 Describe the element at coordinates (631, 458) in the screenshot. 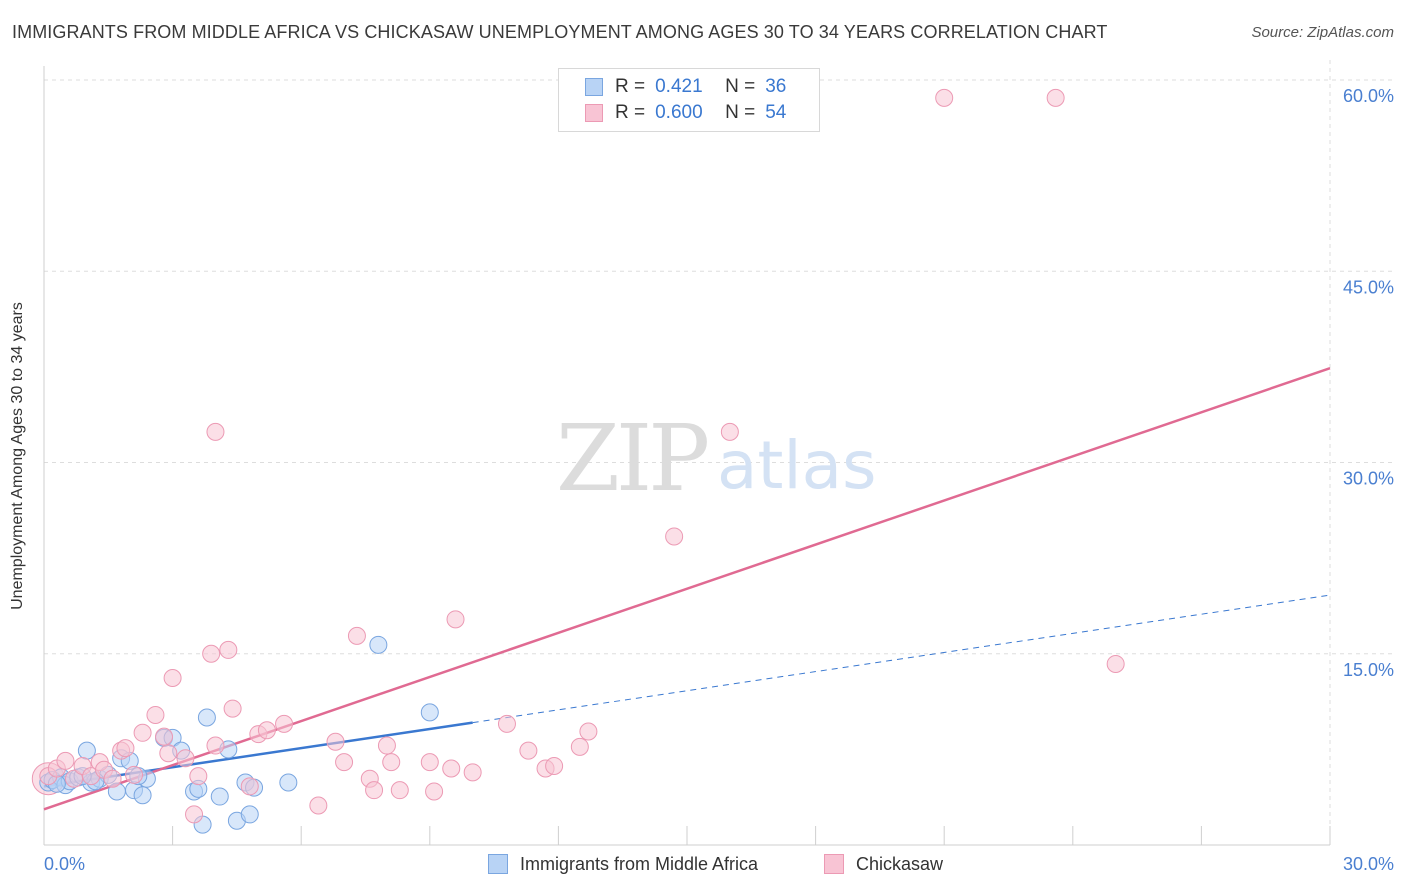

I see `watermark-zip: ZIP` at that location.